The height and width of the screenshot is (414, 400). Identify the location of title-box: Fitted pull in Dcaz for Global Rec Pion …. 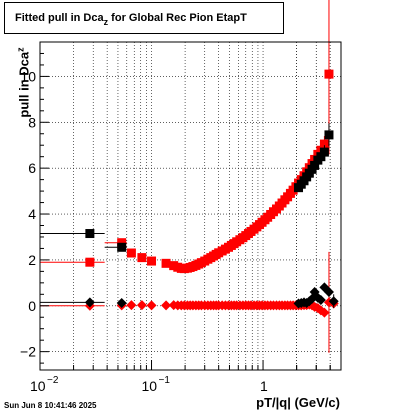
(144, 18).